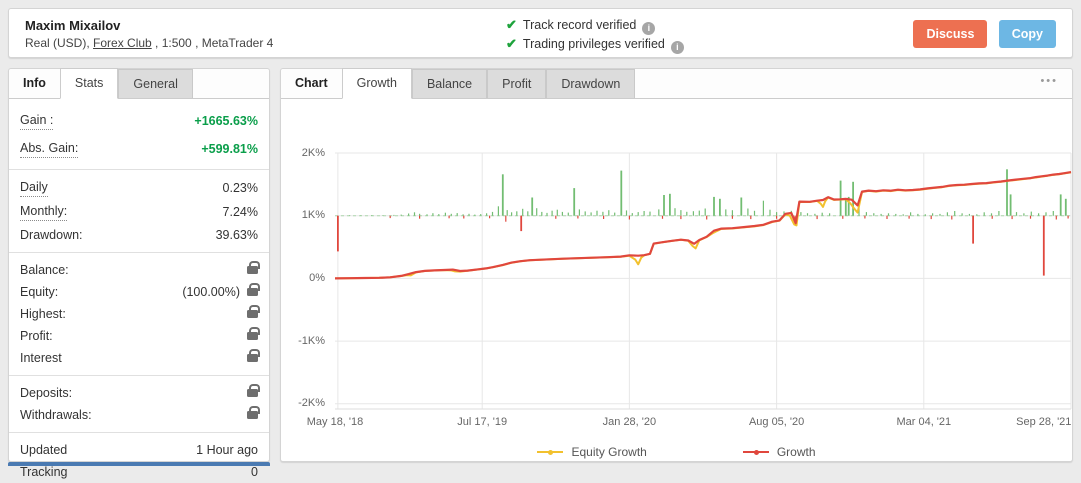 Image resolution: width=1081 pixels, height=483 pixels. What do you see at coordinates (44, 212) in the screenshot?
I see `stat-label-monthly: Monthly:` at bounding box center [44, 212].